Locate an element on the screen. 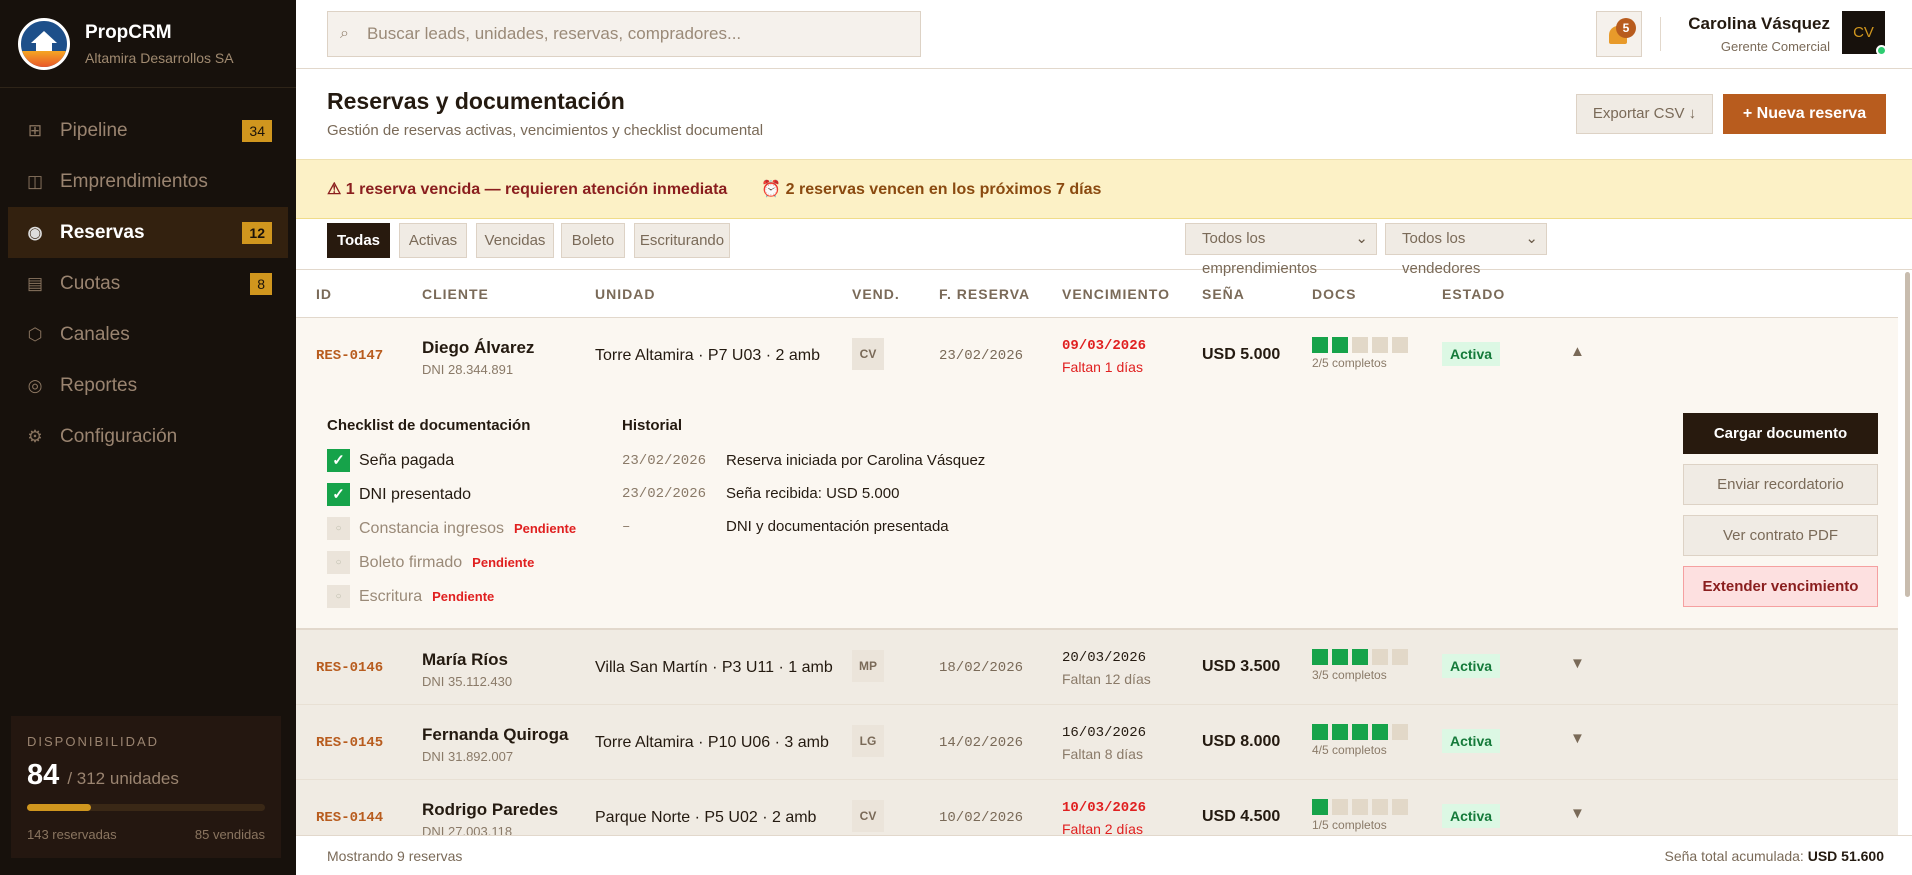 The image size is (1912, 875). sold-count: 85 vendidas is located at coordinates (229, 834).